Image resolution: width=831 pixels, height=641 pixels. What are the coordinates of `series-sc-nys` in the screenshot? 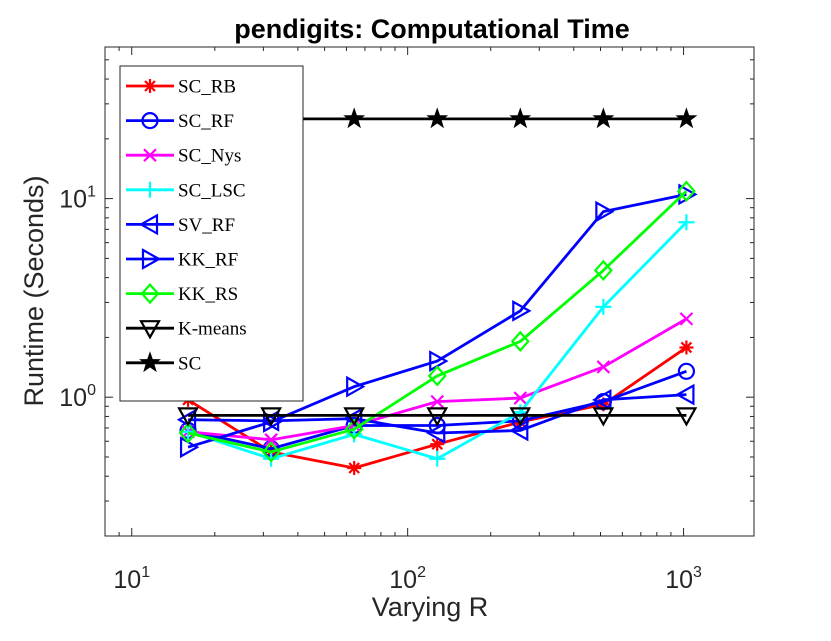 It's located at (437, 379).